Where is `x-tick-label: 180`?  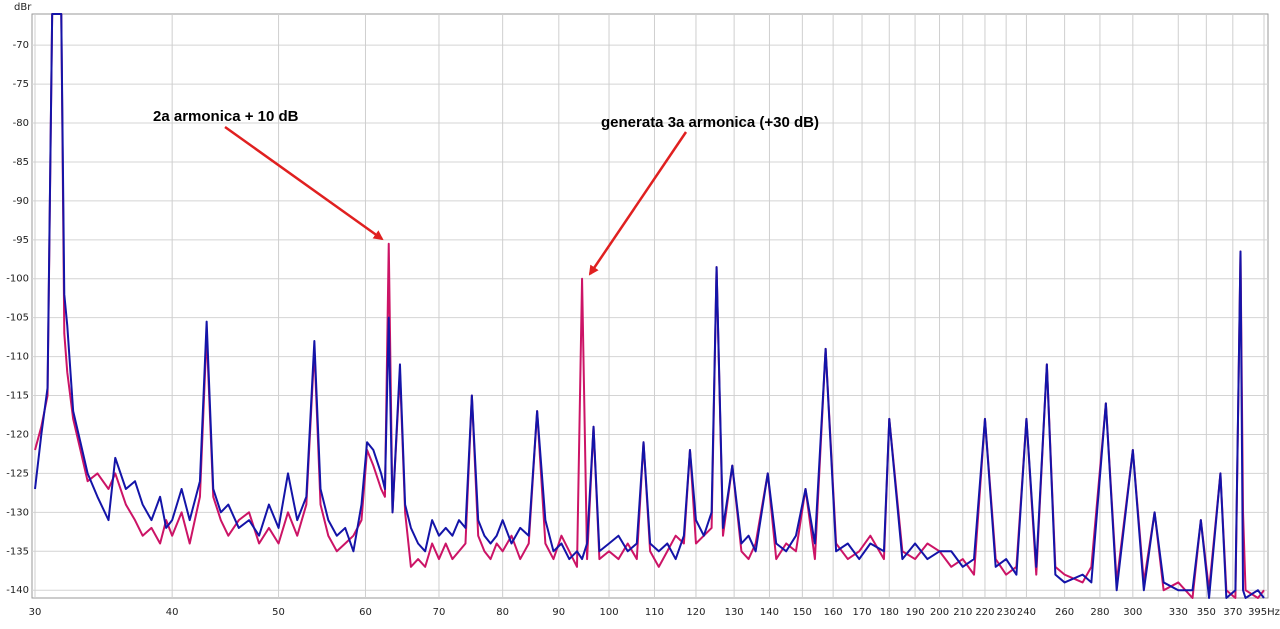
x-tick-label: 180 is located at coordinates (889, 612).